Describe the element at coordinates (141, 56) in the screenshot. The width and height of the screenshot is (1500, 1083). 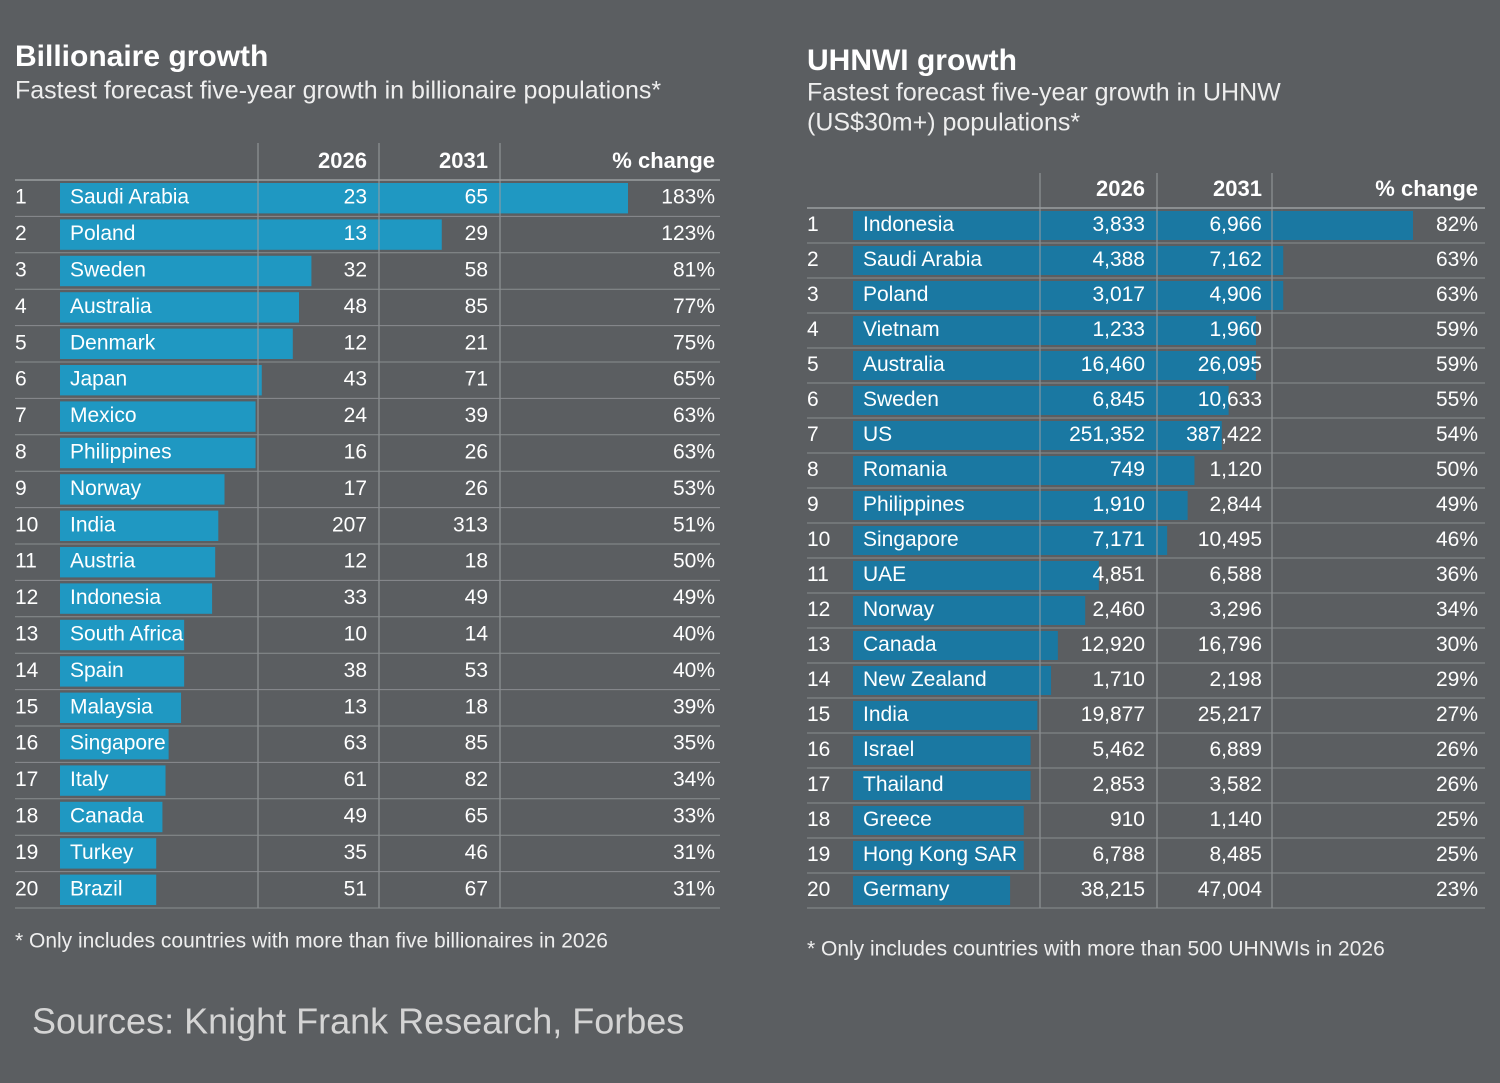
I see `chart-title: Billionaire growth` at that location.